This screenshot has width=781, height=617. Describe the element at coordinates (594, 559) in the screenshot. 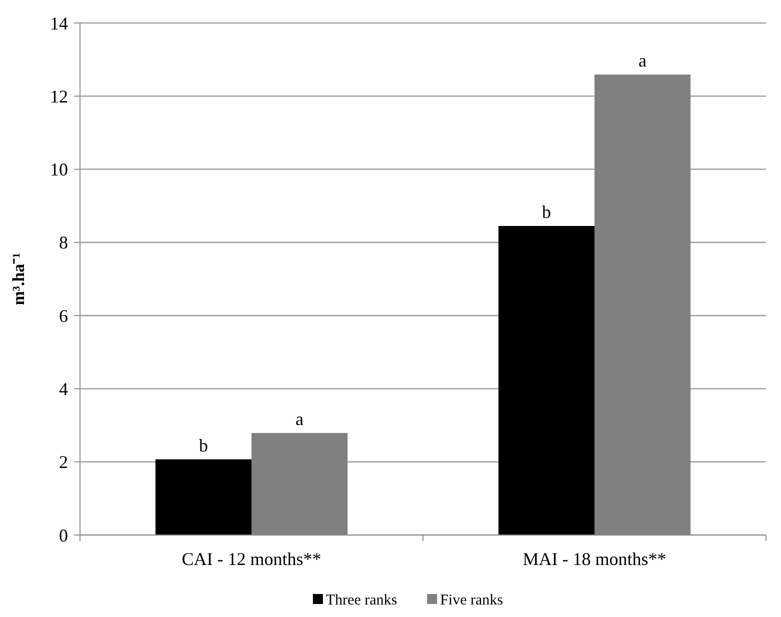

I see `x-tick-label: MAI - 18 months**` at that location.